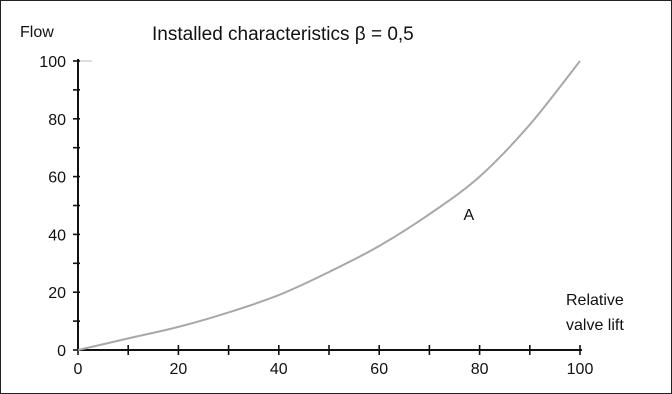 The image size is (672, 394). What do you see at coordinates (279, 369) in the screenshot?
I see `x-tick-label: 40` at bounding box center [279, 369].